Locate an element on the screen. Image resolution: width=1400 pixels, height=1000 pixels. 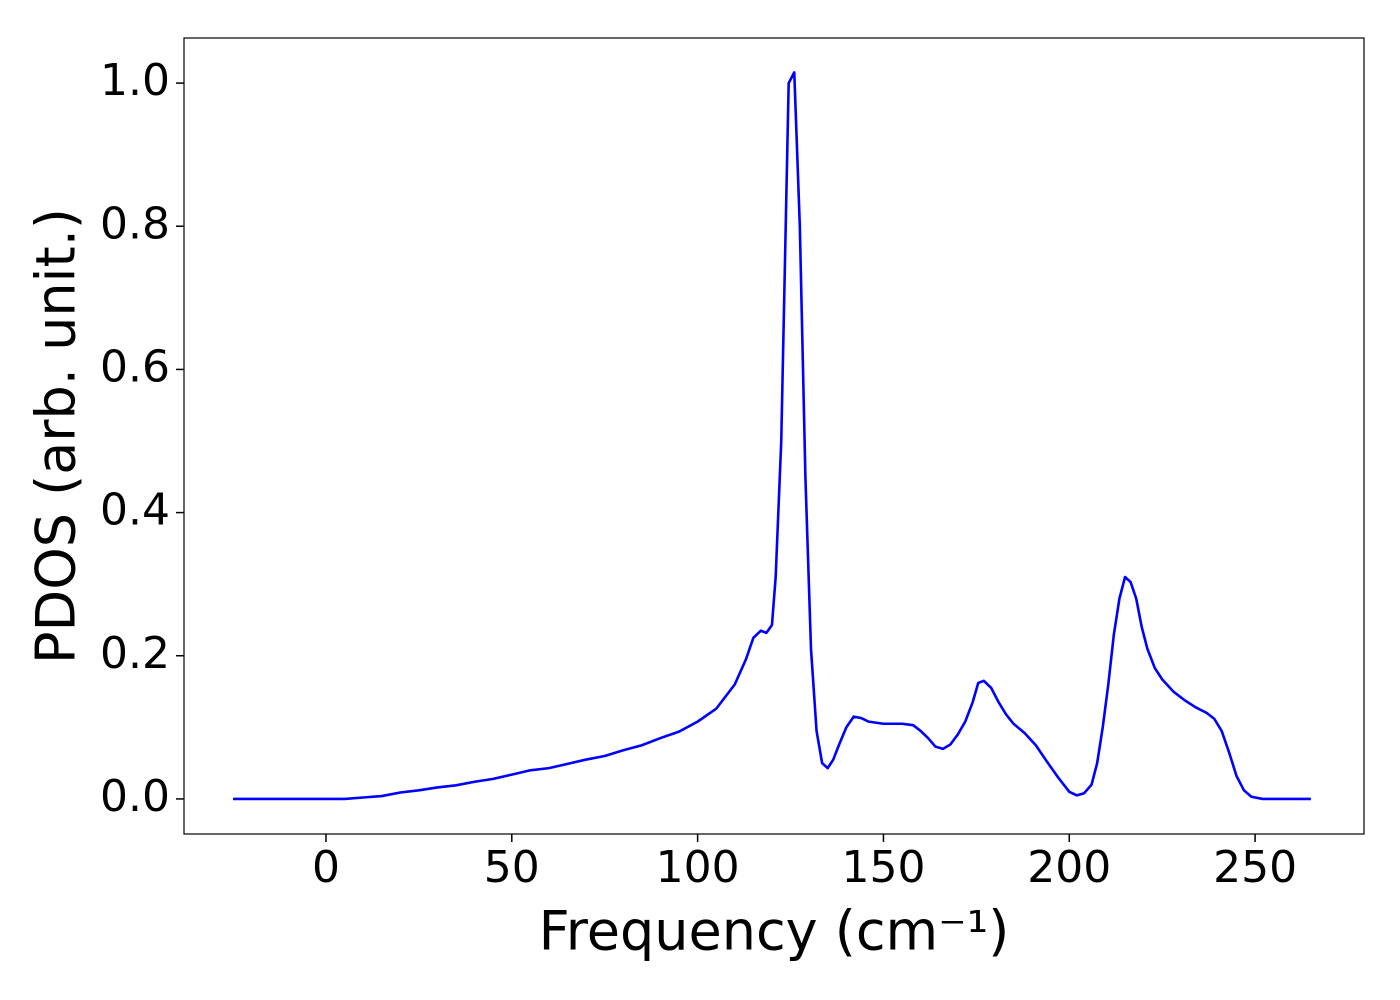
x-tick-label: 100 is located at coordinates (698, 867).